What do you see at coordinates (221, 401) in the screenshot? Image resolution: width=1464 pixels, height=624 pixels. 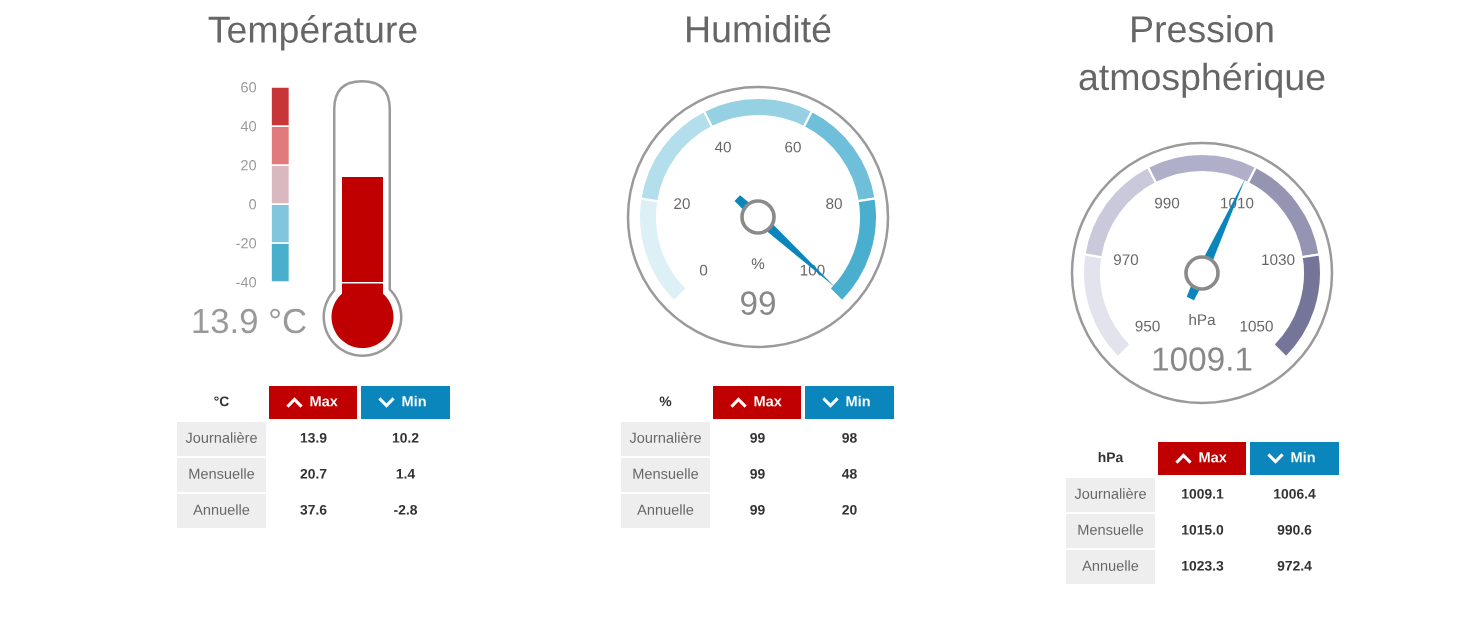 I see `text: °C` at bounding box center [221, 401].